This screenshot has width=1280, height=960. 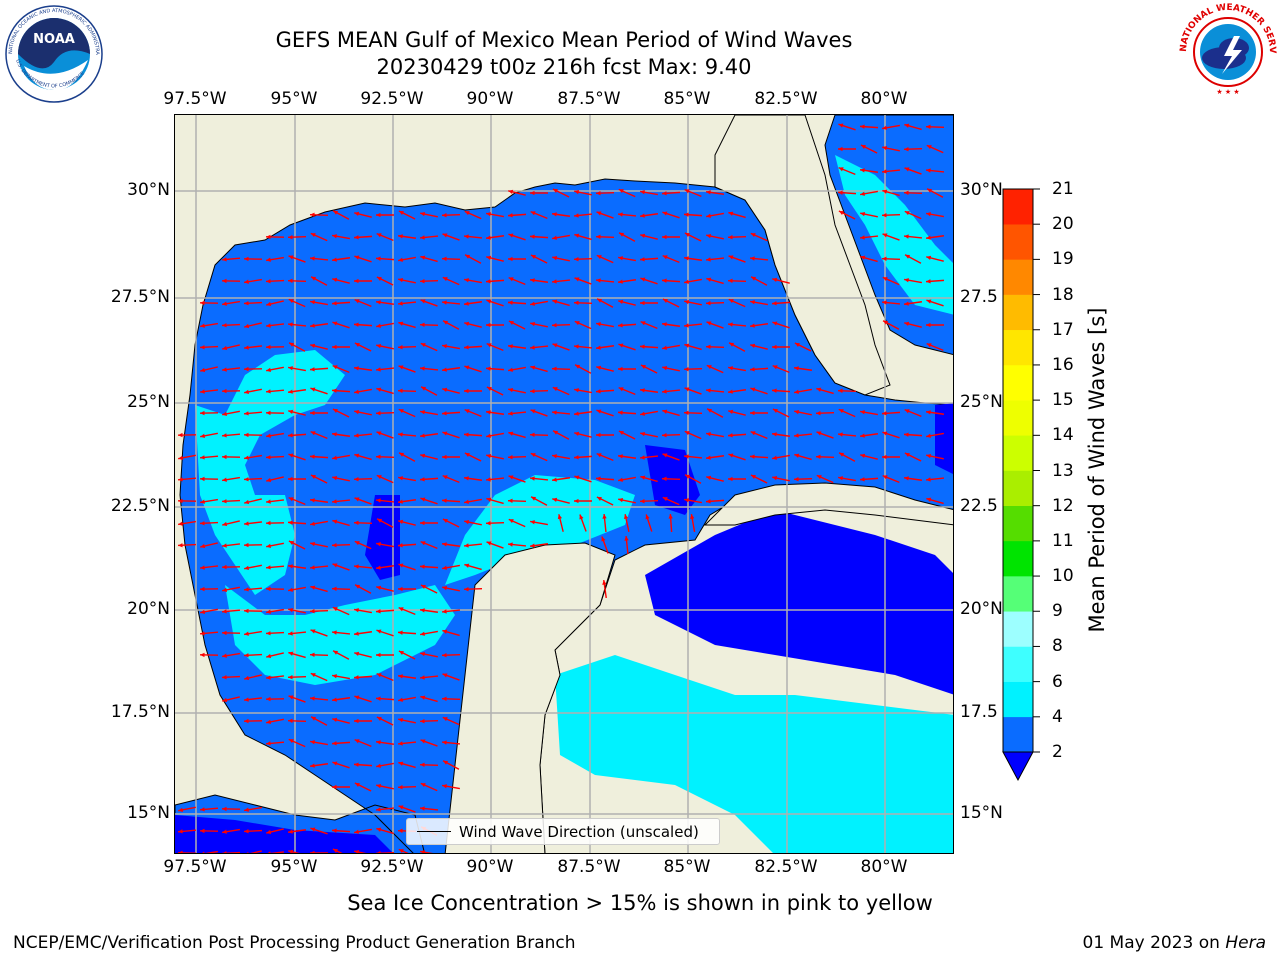 What do you see at coordinates (1063, 540) in the screenshot?
I see `colorbar-tick-label: 11` at bounding box center [1063, 540].